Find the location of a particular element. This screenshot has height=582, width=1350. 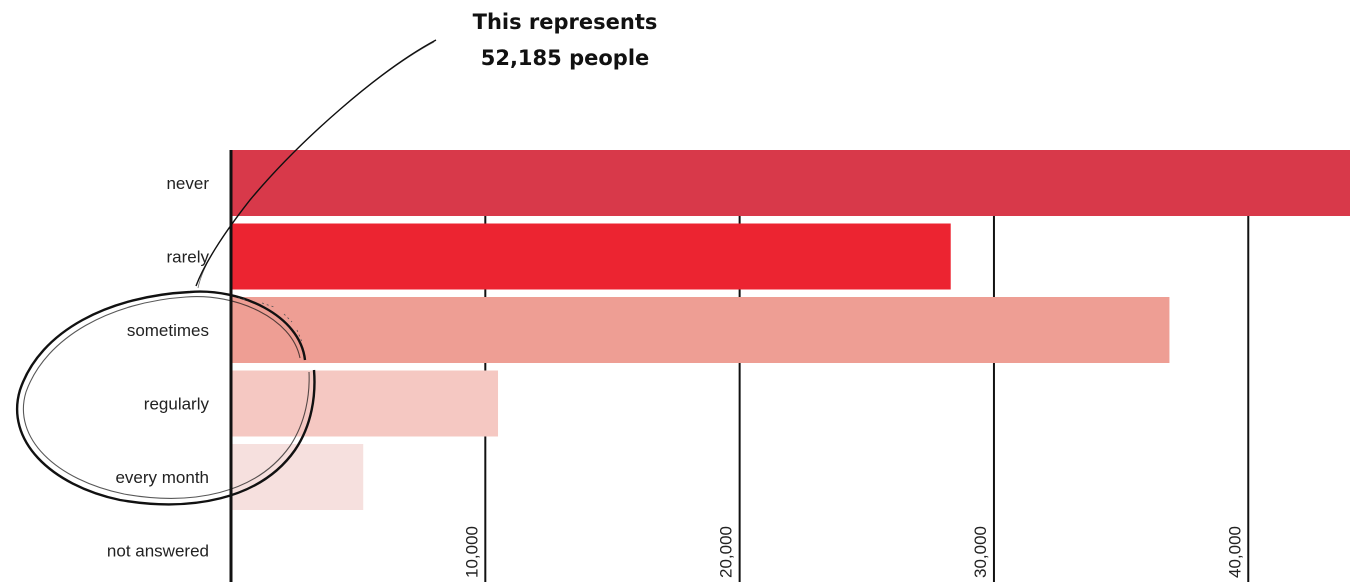

hand-drawn-ellipse-second-stroke is located at coordinates (166, 397).